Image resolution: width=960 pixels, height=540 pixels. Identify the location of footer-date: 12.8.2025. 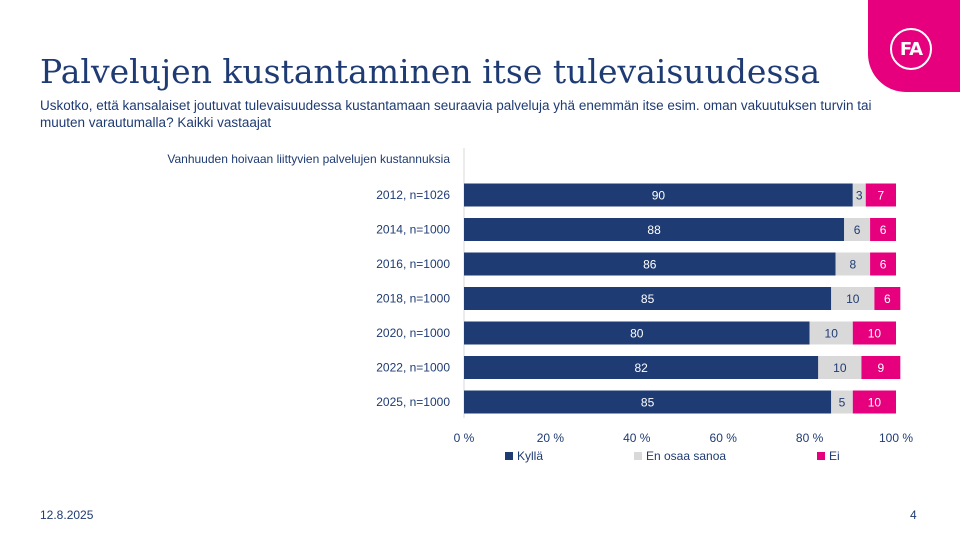
(67, 515).